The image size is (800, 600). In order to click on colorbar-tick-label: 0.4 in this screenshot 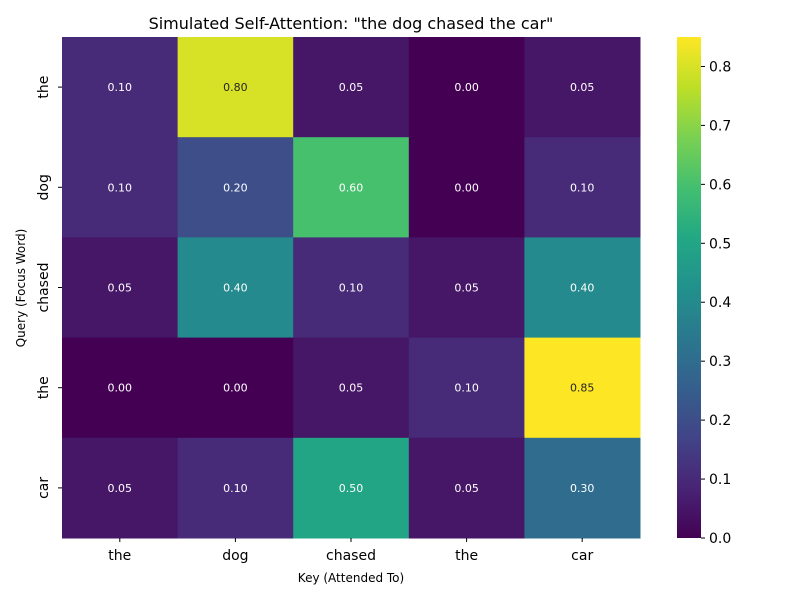, I will do `click(720, 303)`.